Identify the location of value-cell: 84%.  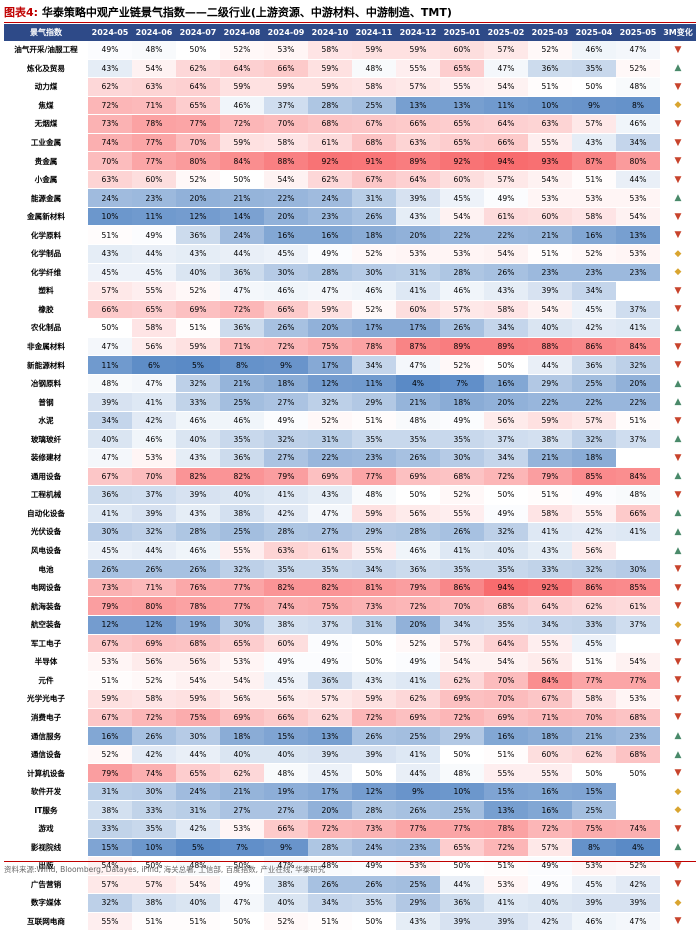
(242, 161).